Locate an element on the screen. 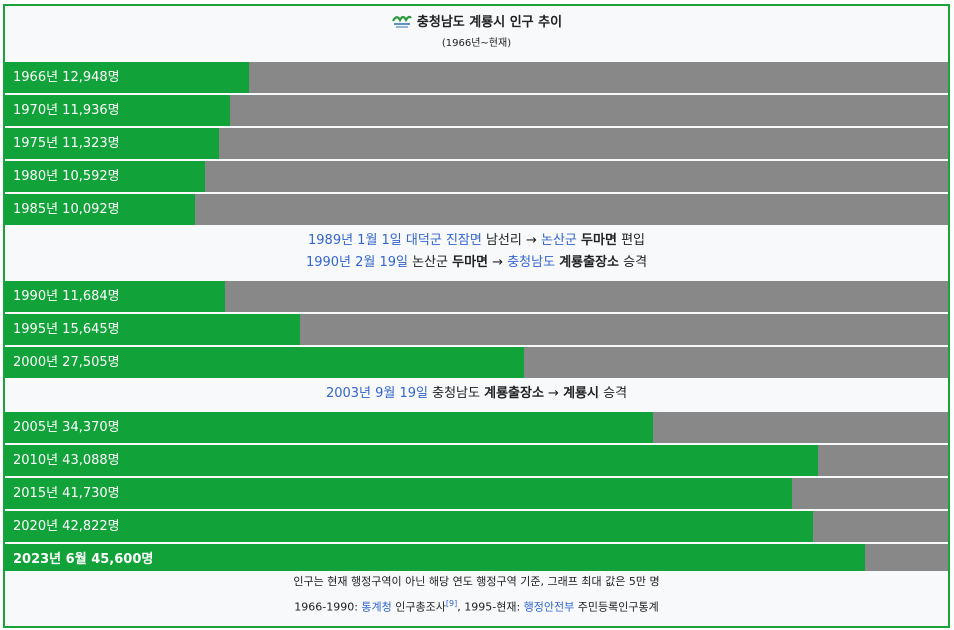 This screenshot has width=954, height=630. gyeryong-city-logo-icon is located at coordinates (401, 21).